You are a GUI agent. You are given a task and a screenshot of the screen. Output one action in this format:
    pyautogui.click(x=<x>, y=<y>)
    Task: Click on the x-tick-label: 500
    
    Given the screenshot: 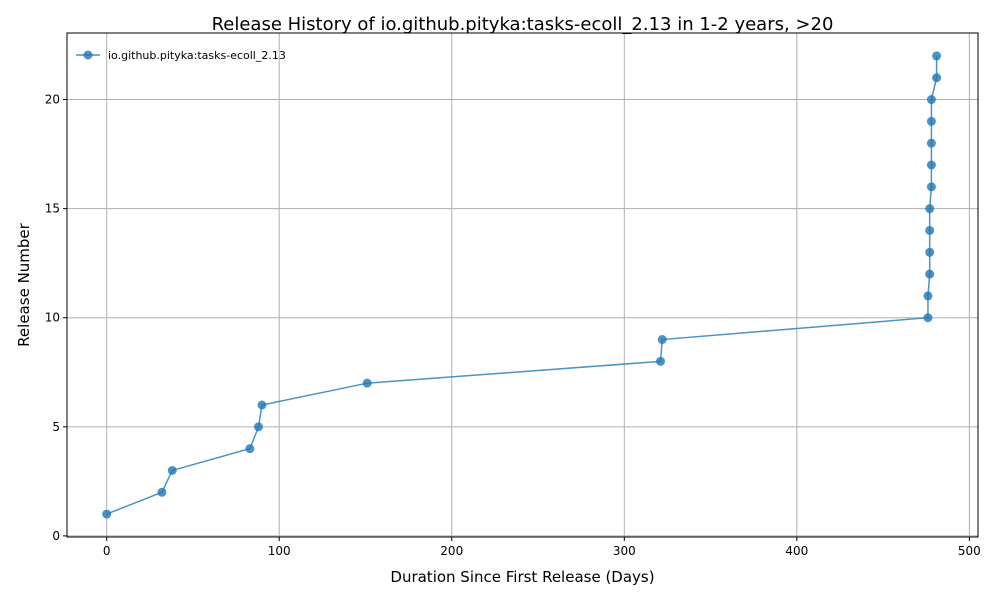 What is the action you would take?
    pyautogui.click(x=969, y=551)
    